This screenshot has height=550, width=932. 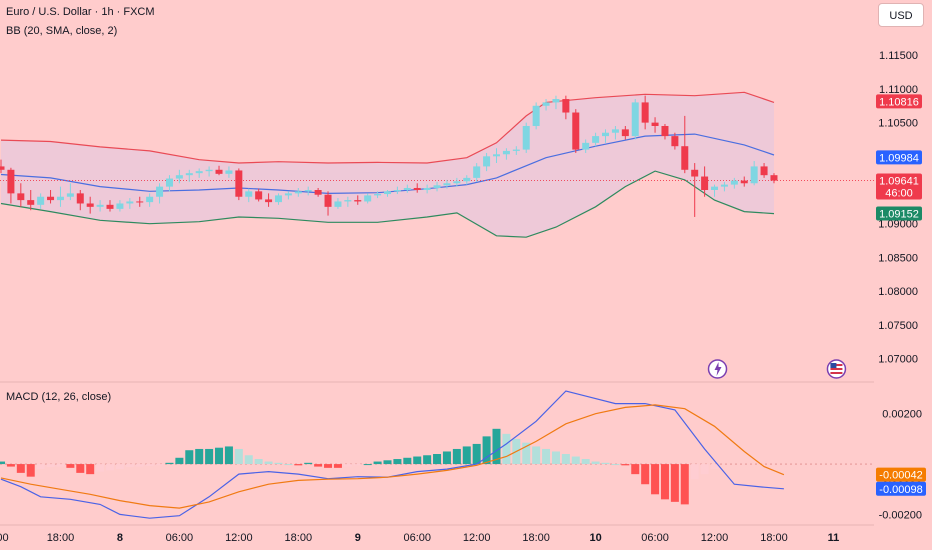 I want to click on price-tick-label: 1.08000, so click(x=898, y=292).